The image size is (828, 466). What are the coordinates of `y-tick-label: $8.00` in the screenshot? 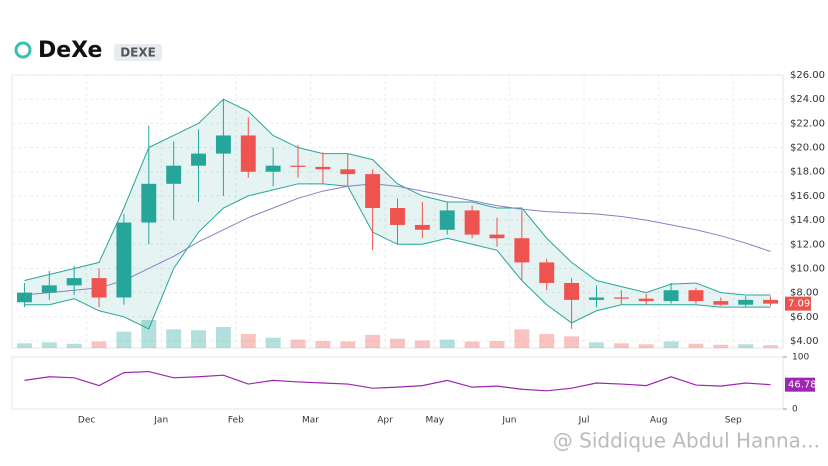 It's located at (804, 293).